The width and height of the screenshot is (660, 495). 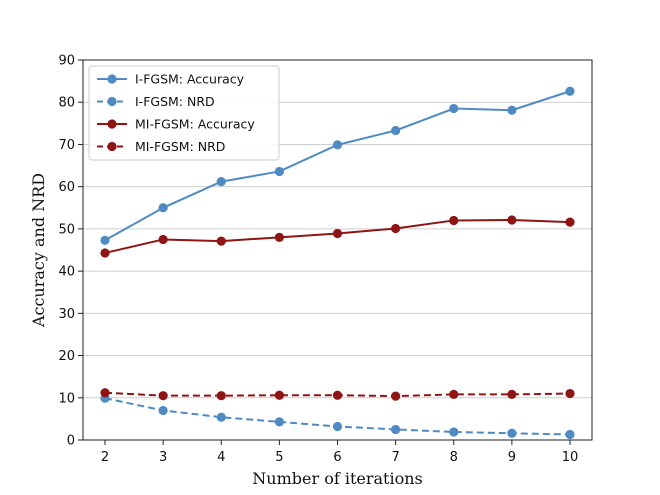 What do you see at coordinates (337, 478) in the screenshot?
I see `x-axis-label: Number of iterations` at bounding box center [337, 478].